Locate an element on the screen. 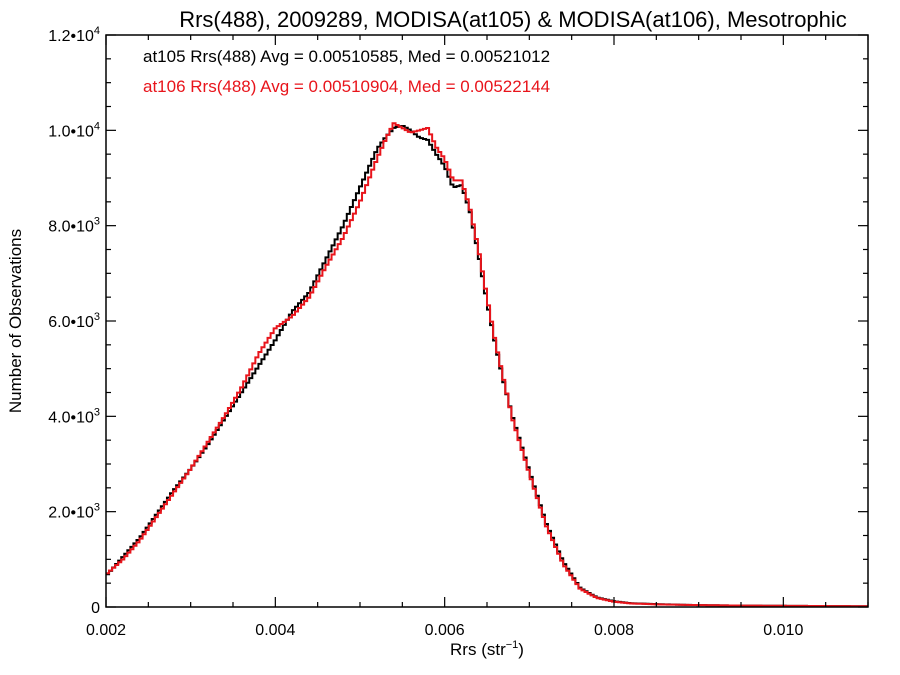 The image size is (900, 675). y-tick-label: 2.0•103 is located at coordinates (74, 512).